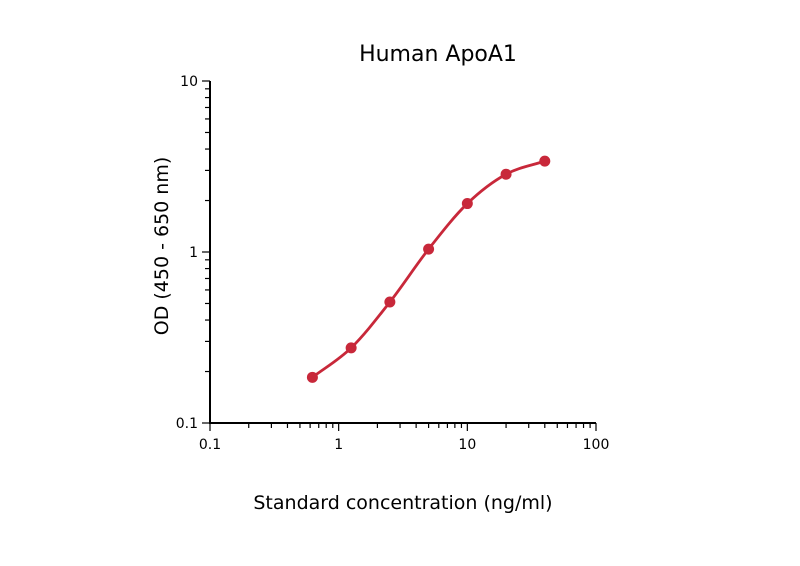  Describe the element at coordinates (187, 424) in the screenshot. I see `y-tick-label: 0.1` at that location.